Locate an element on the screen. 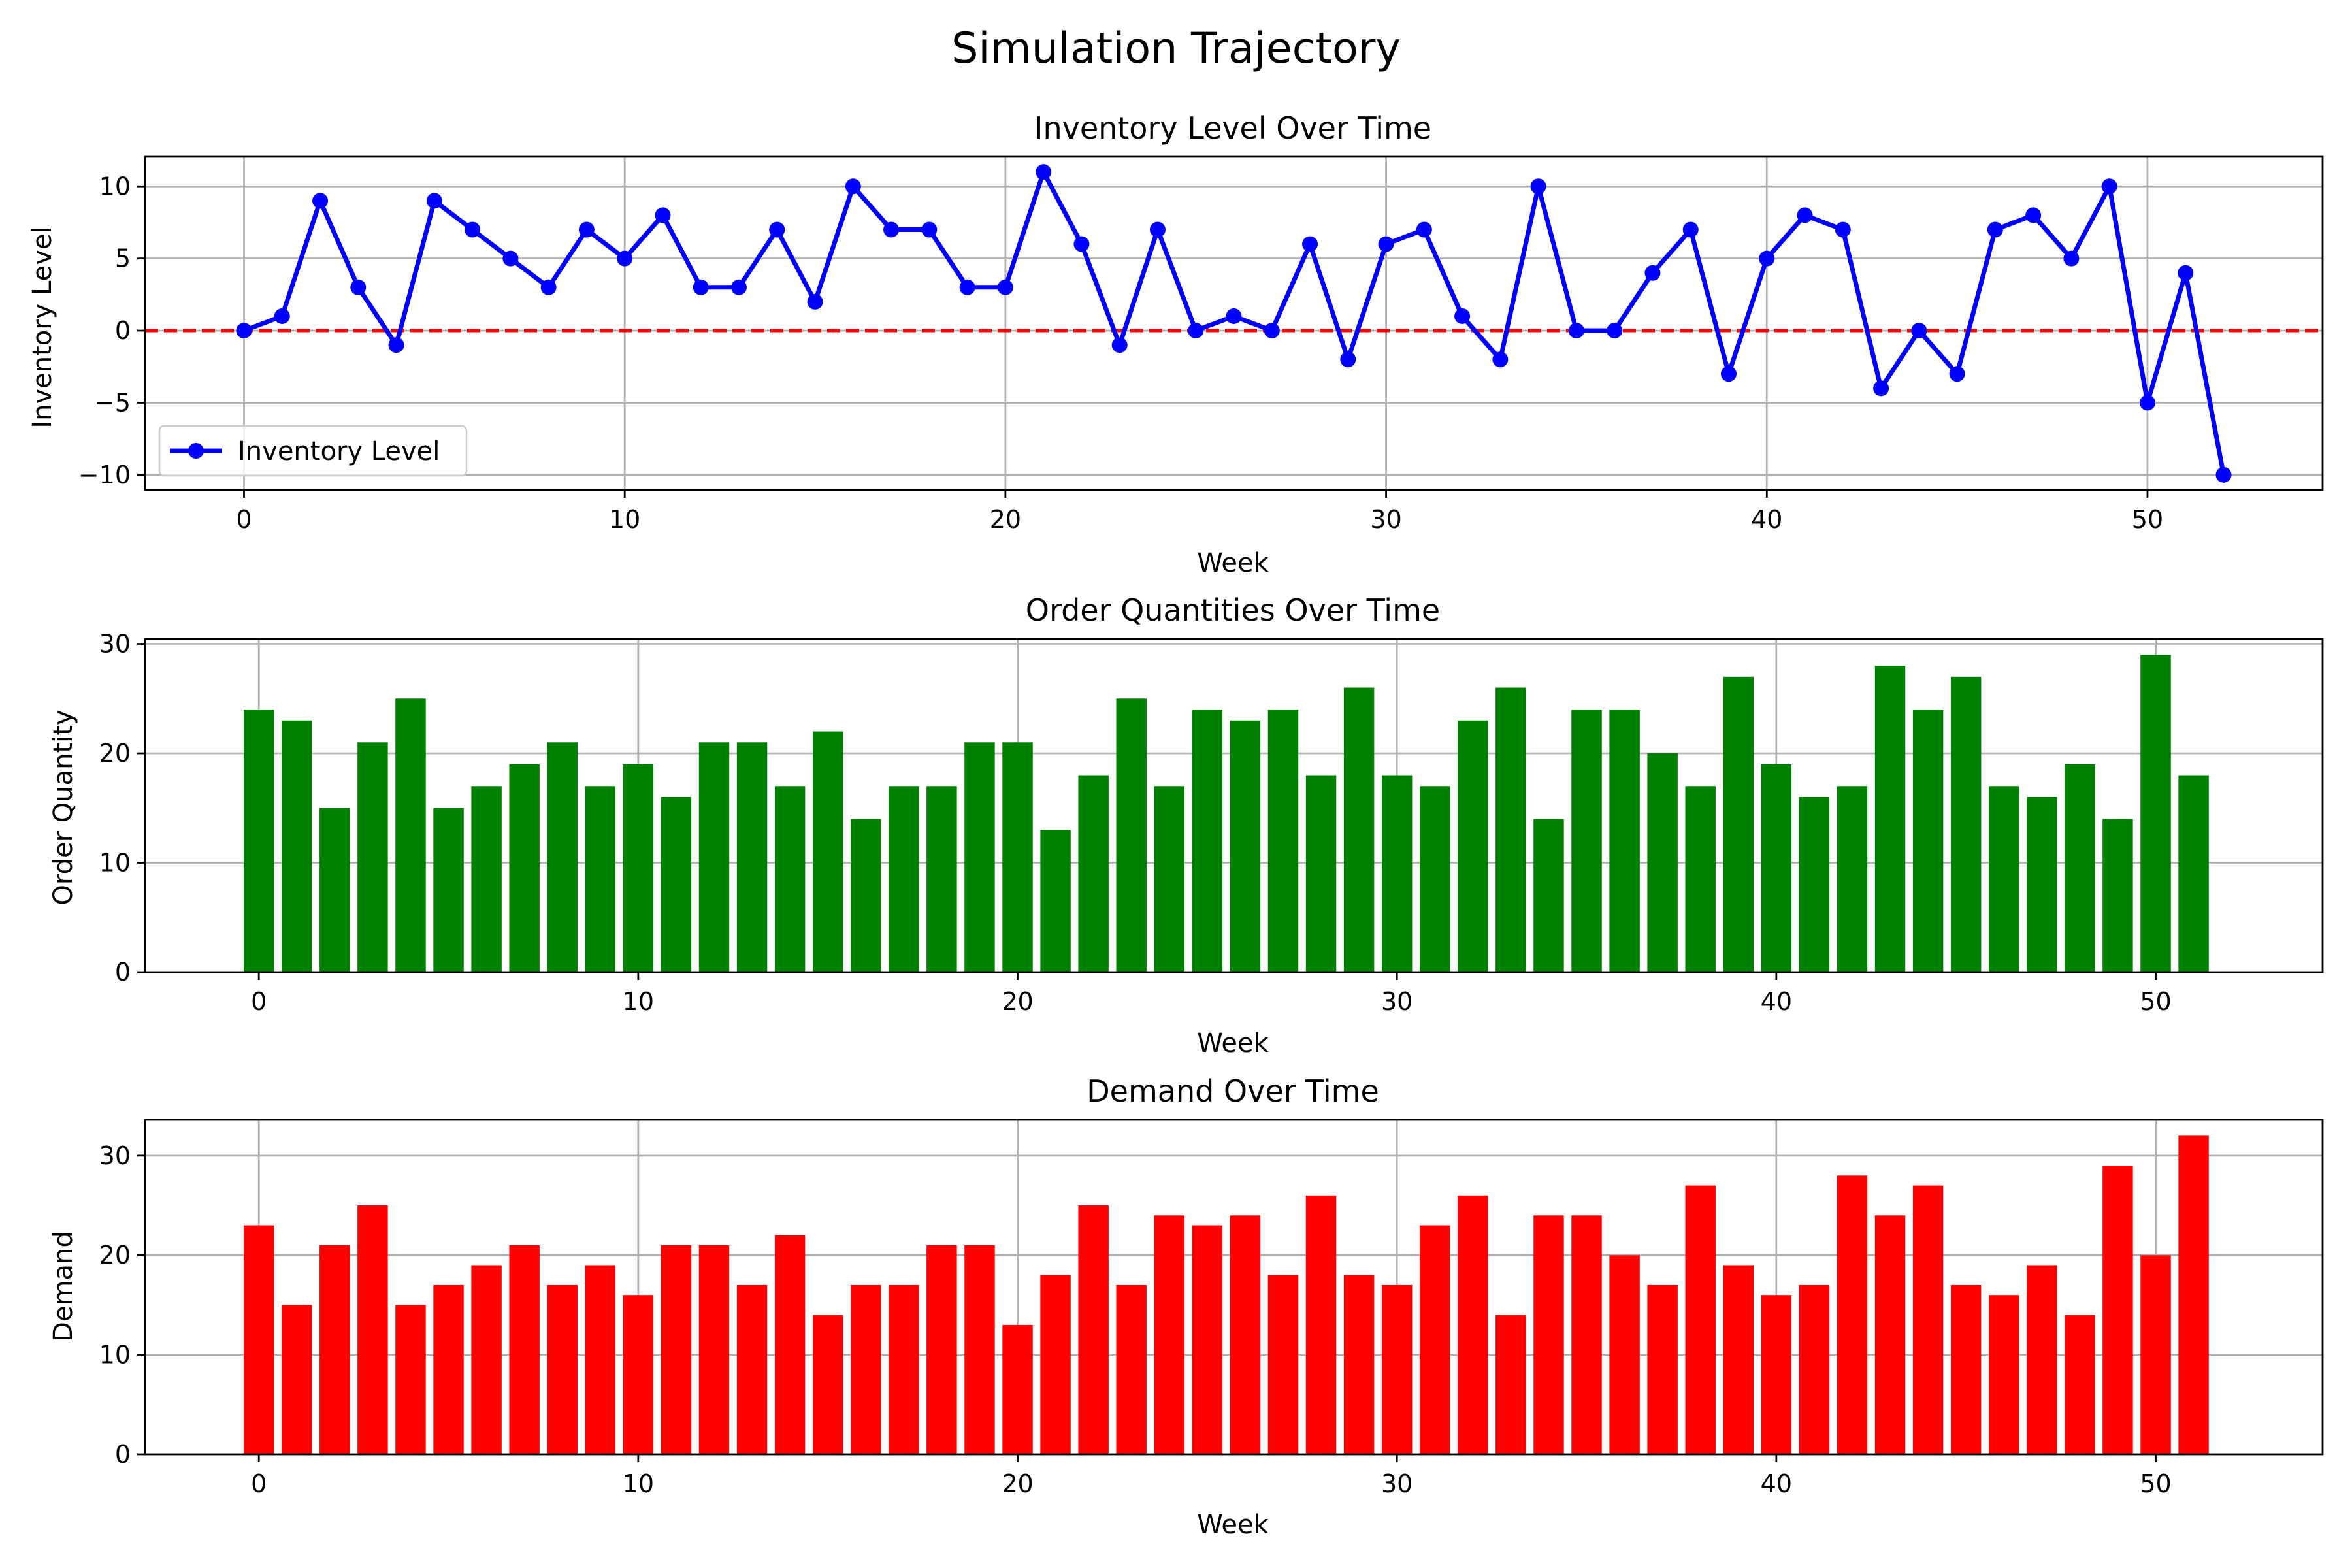 This screenshot has height=1568, width=2352. order-quantity-chart-title: Order Quantities Over Time is located at coordinates (1233, 610).